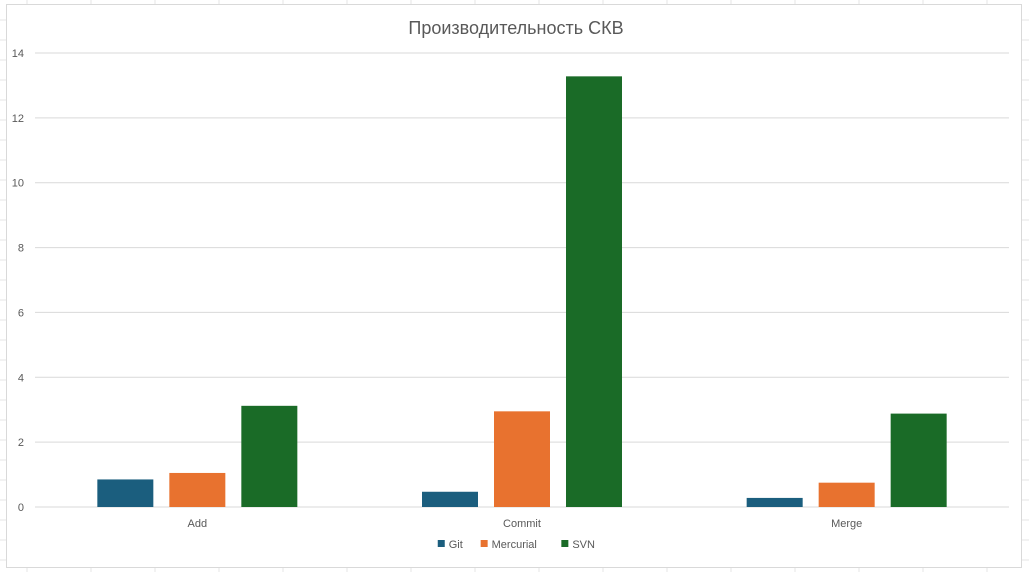  I want to click on x-tick-label: Merge, so click(846, 524).